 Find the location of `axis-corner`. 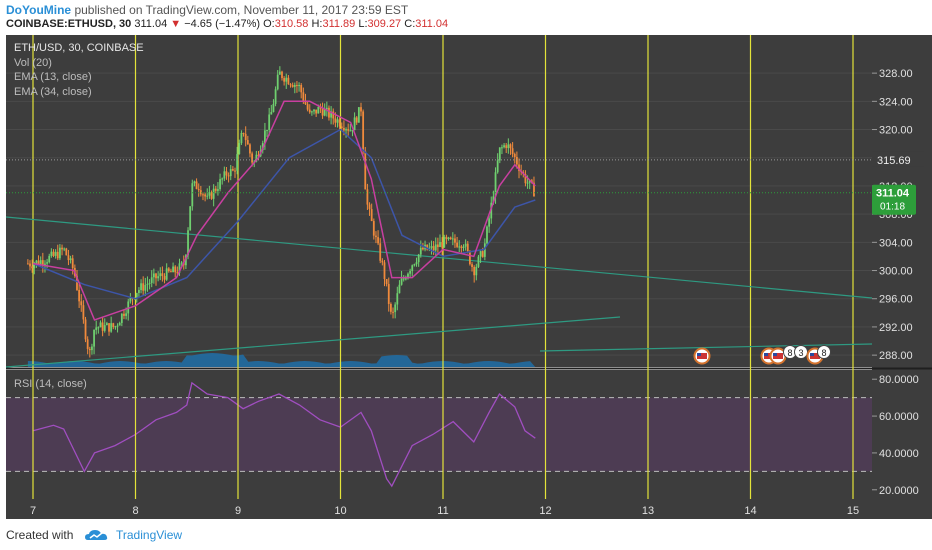

axis-corner is located at coordinates (902, 509).